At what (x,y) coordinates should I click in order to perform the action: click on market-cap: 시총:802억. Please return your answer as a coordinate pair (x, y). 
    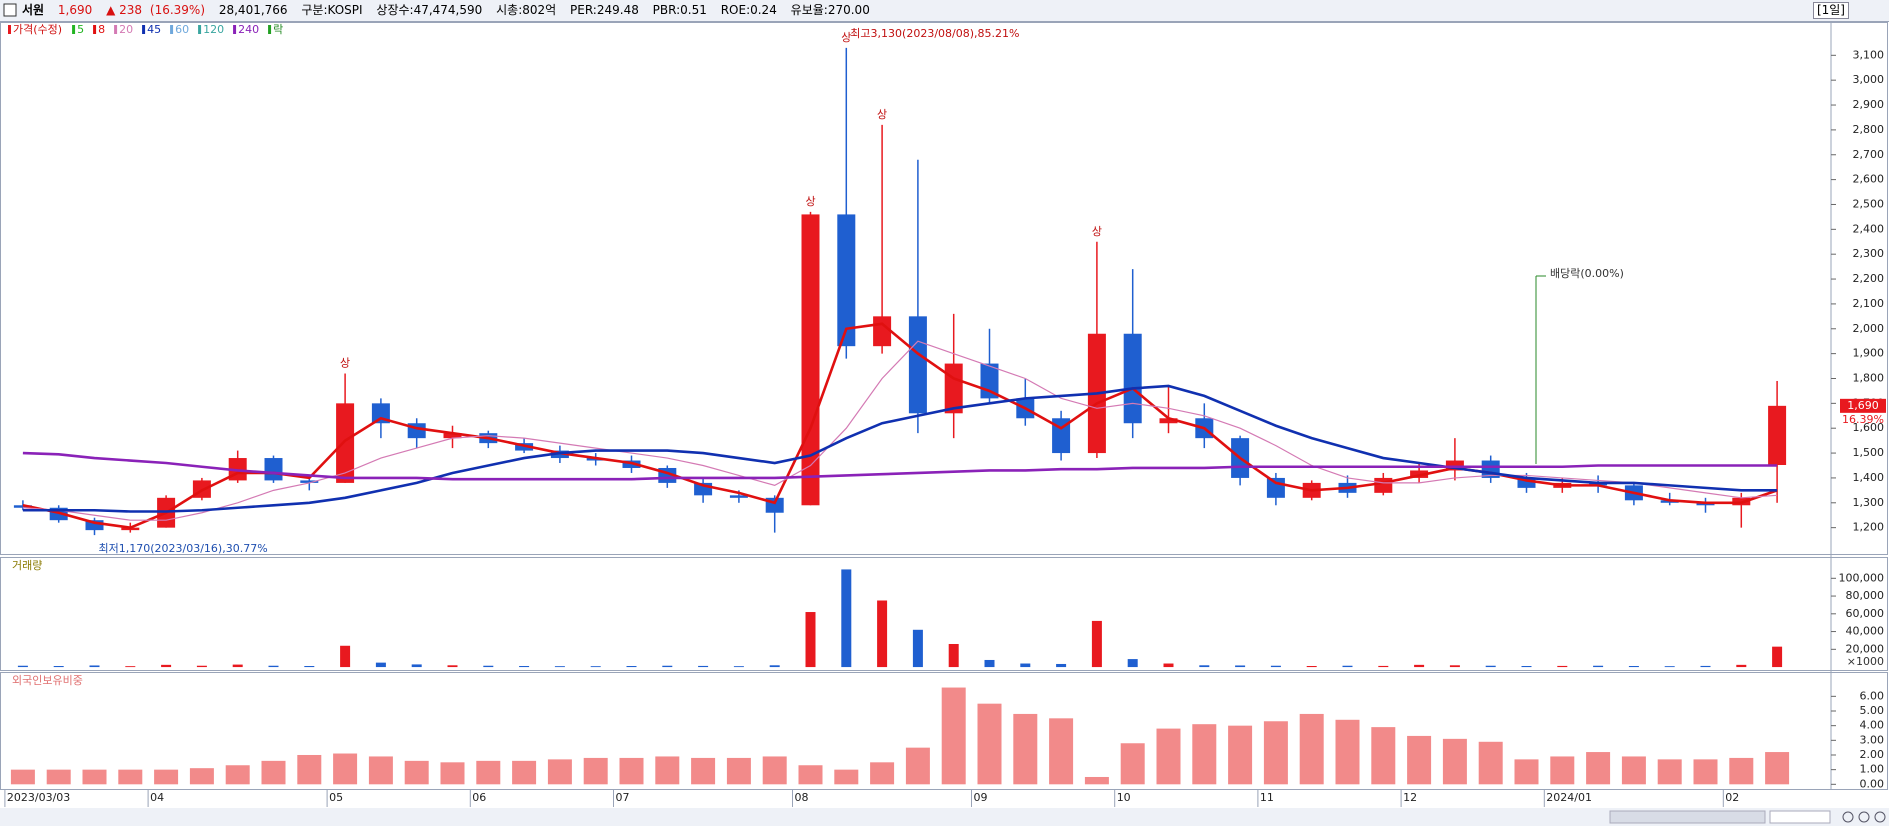
    Looking at the image, I should click on (526, 10).